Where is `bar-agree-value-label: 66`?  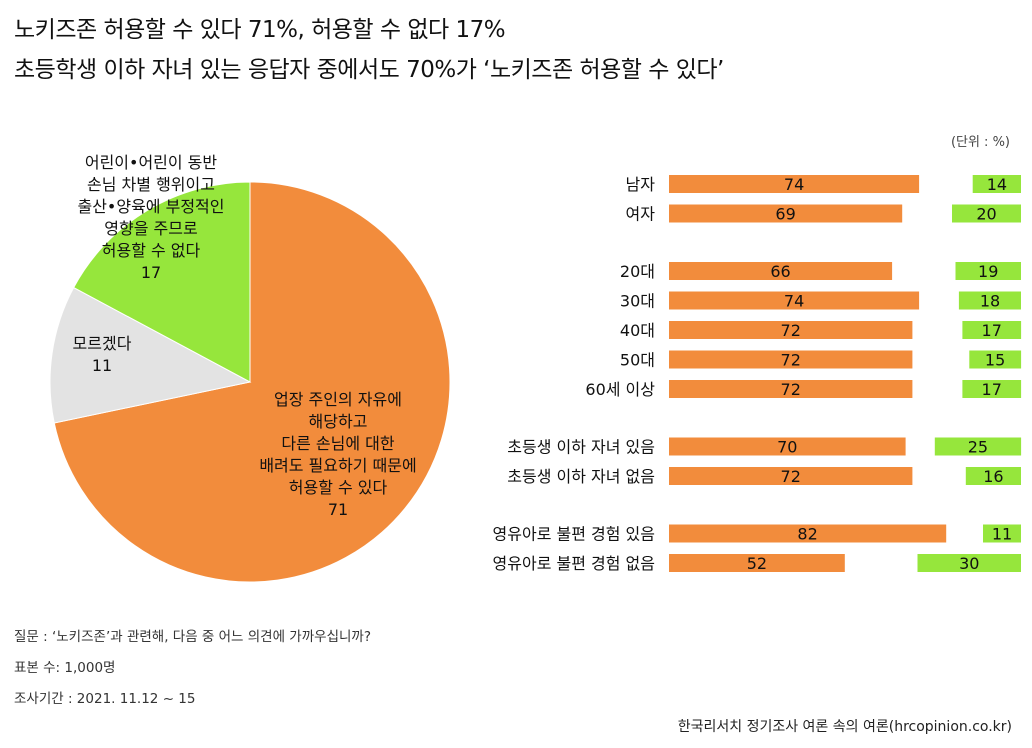 bar-agree-value-label: 66 is located at coordinates (780, 271).